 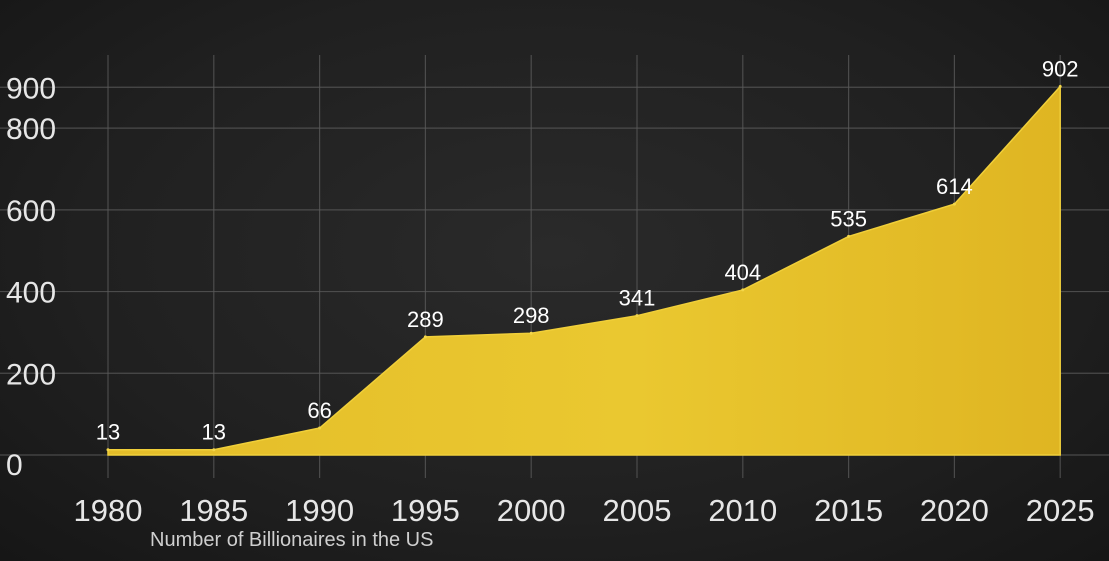 I want to click on data-label: 902, so click(x=1060, y=68).